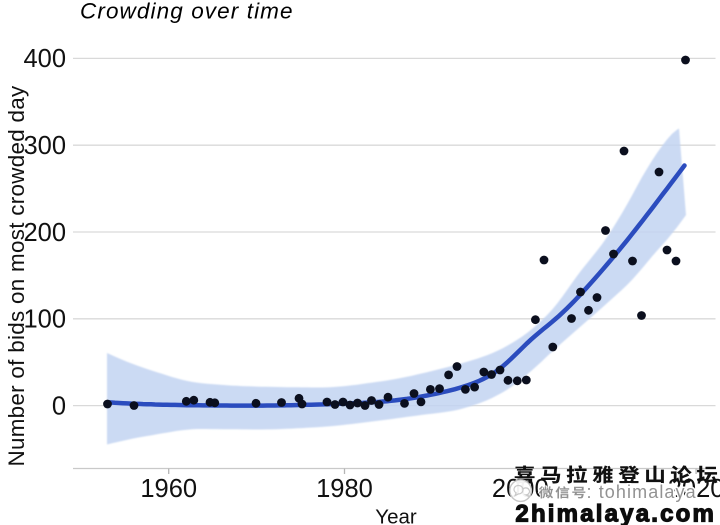  I want to click on svg-text:: tohimalaya: : tohimalaya, so click(642, 492).